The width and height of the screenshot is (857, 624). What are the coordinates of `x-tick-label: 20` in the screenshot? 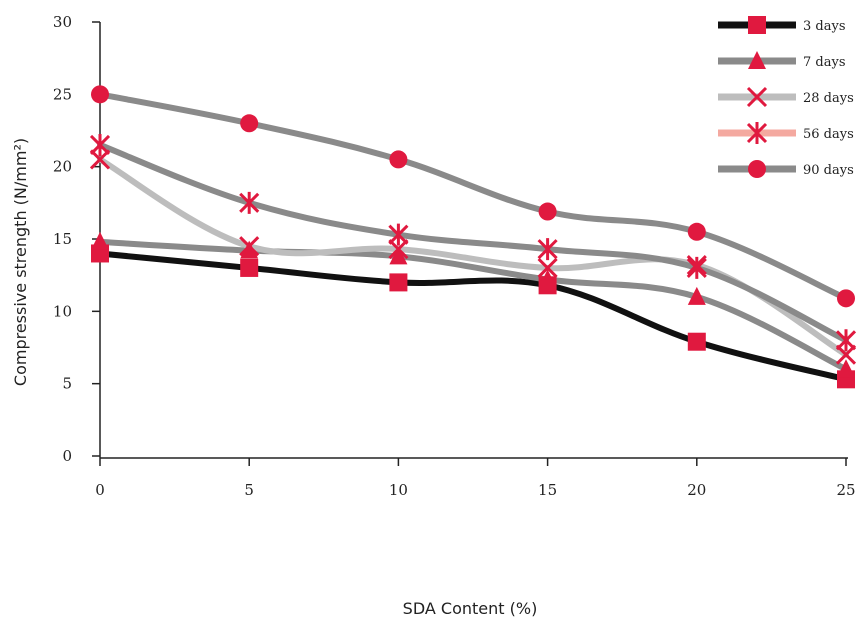 It's located at (696, 490).